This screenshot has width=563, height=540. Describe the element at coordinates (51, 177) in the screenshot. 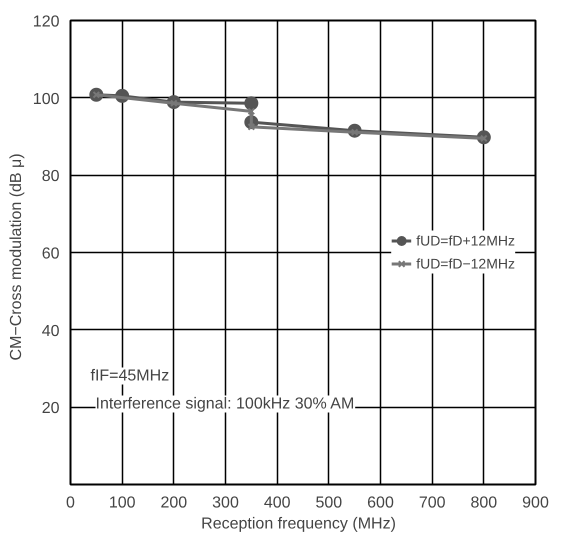

I see `y-tick-label: 80` at that location.